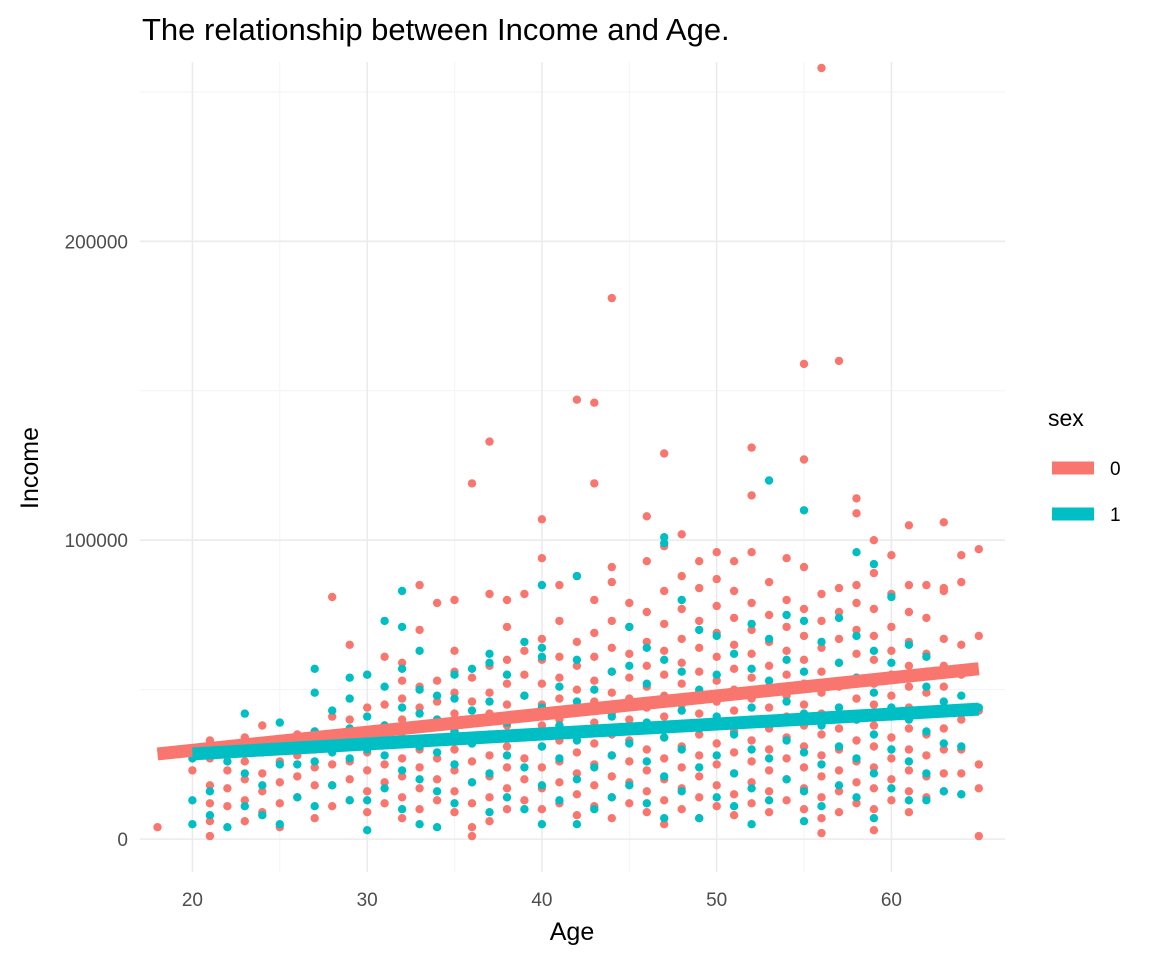  What do you see at coordinates (96, 541) in the screenshot?
I see `y-tick-label: 100000` at bounding box center [96, 541].